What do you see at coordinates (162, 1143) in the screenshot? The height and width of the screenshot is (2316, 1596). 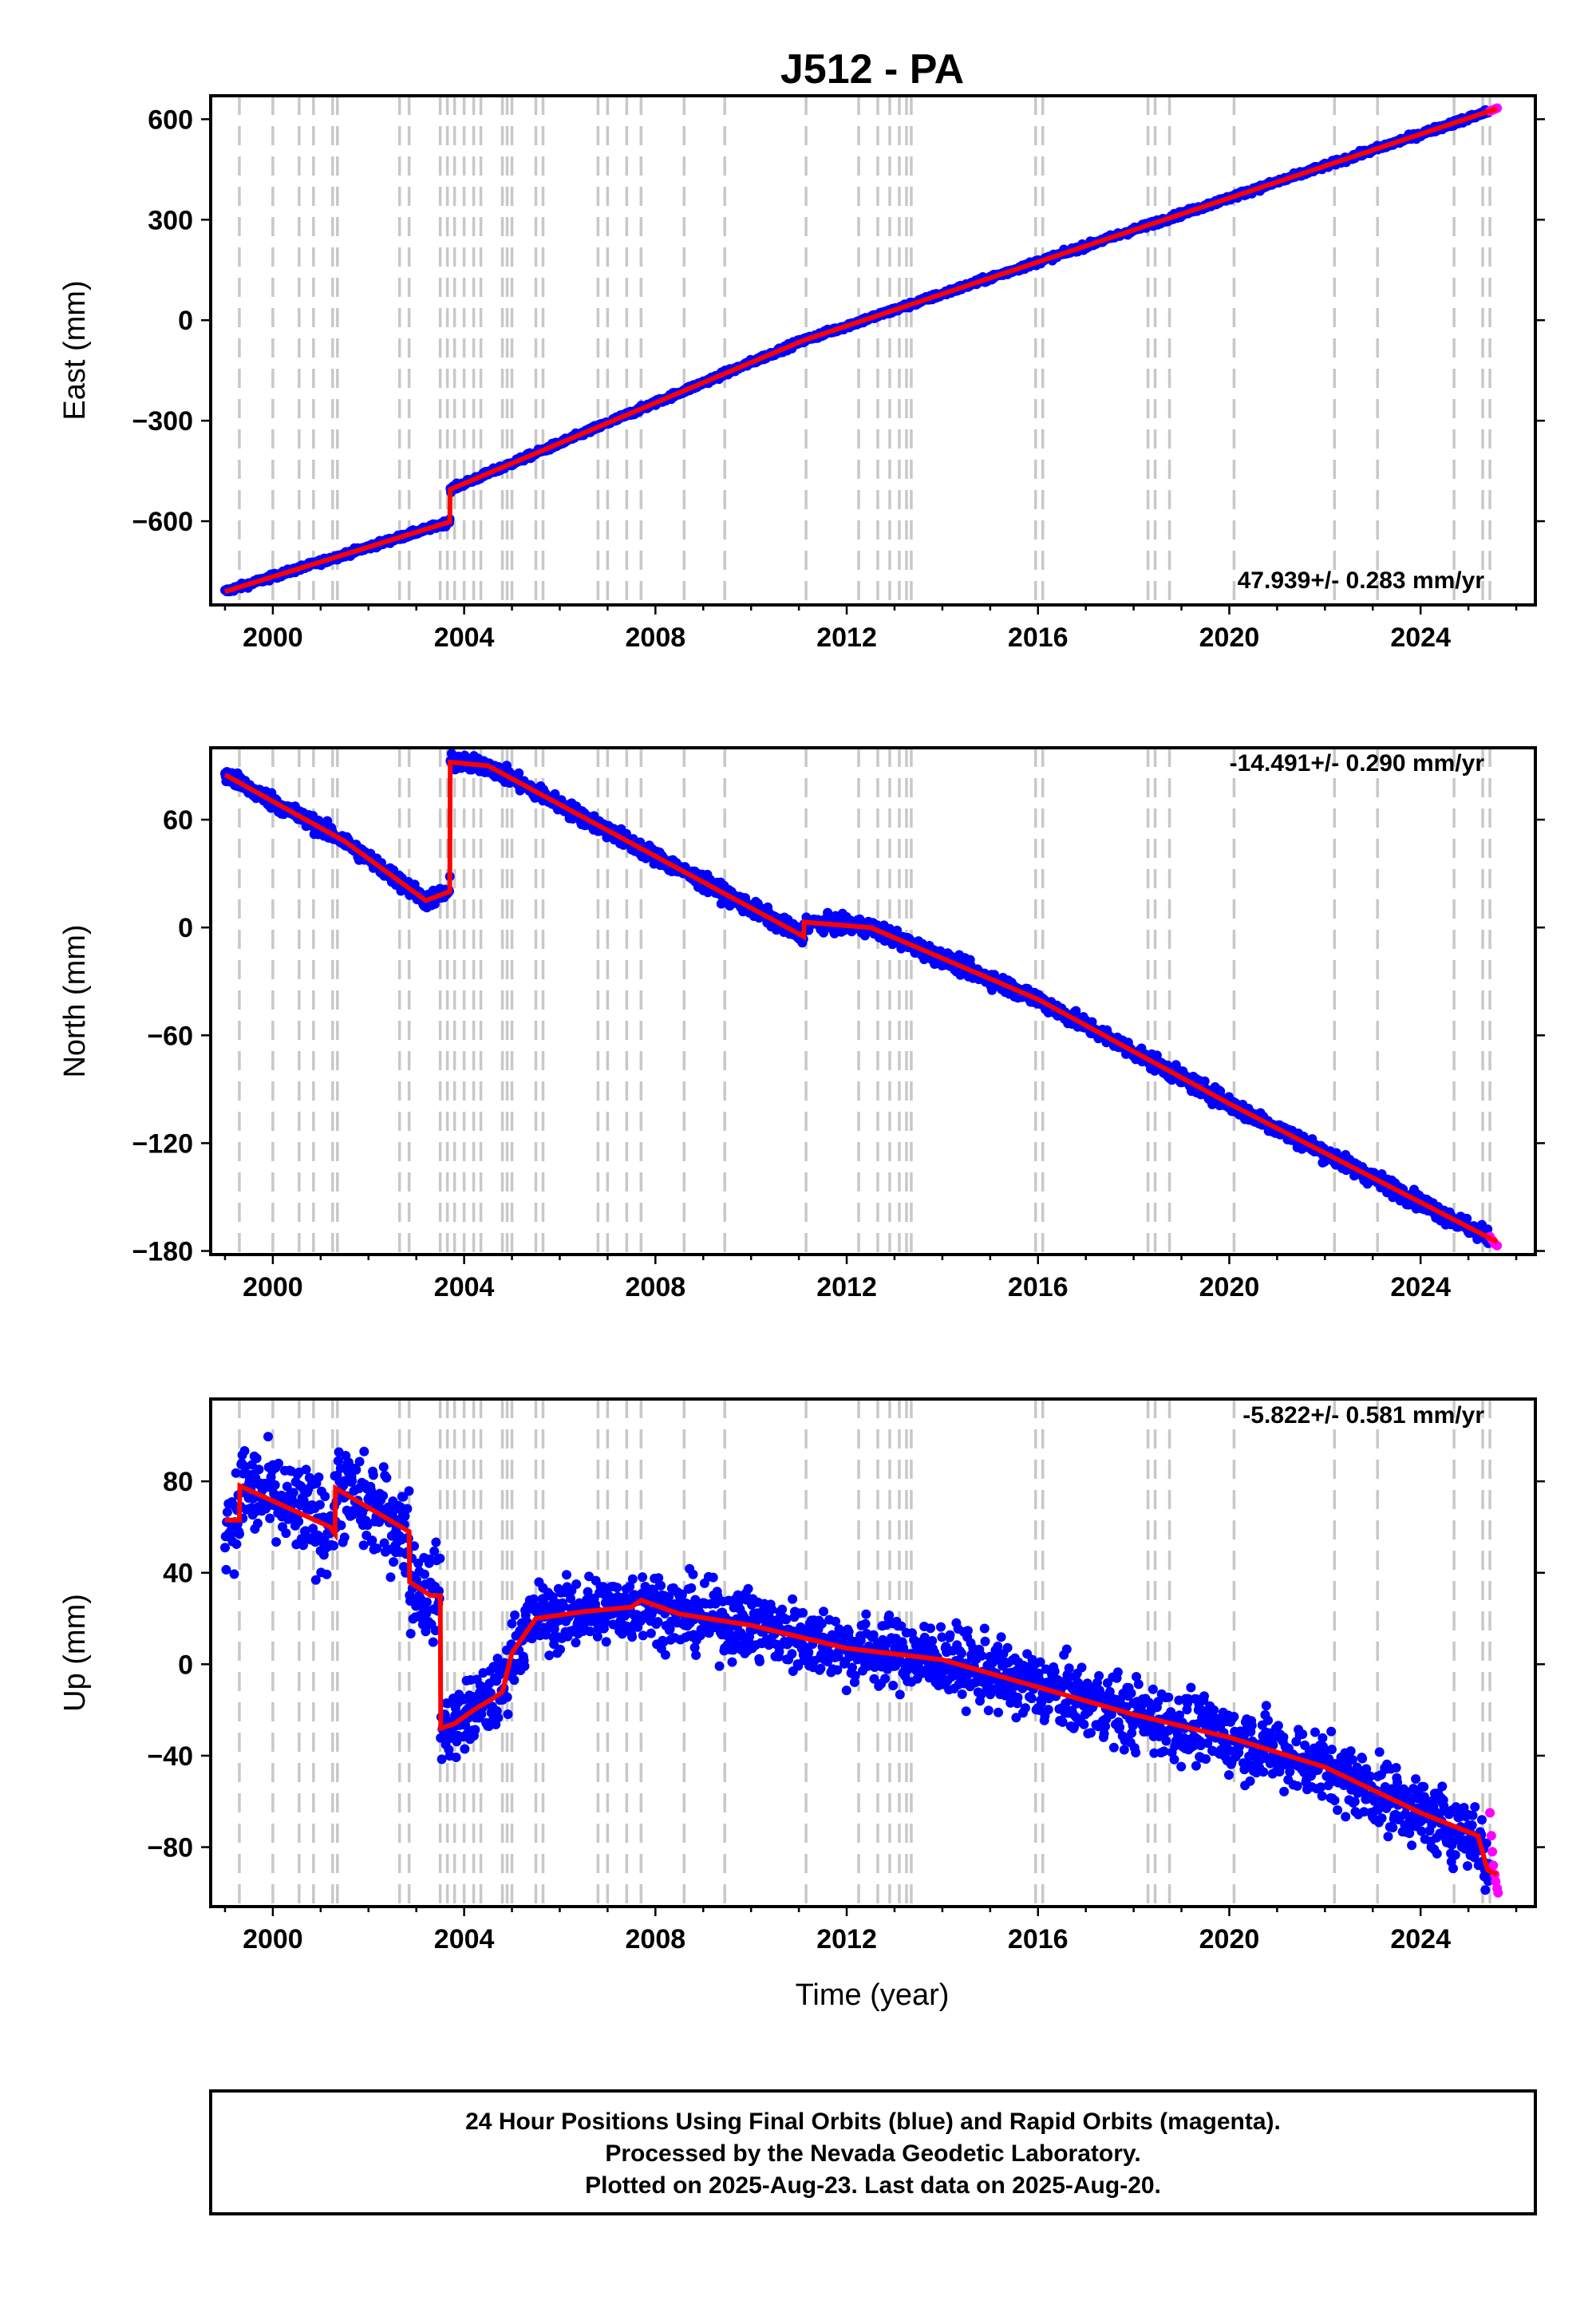 I see `y-tick-label: −120` at bounding box center [162, 1143].